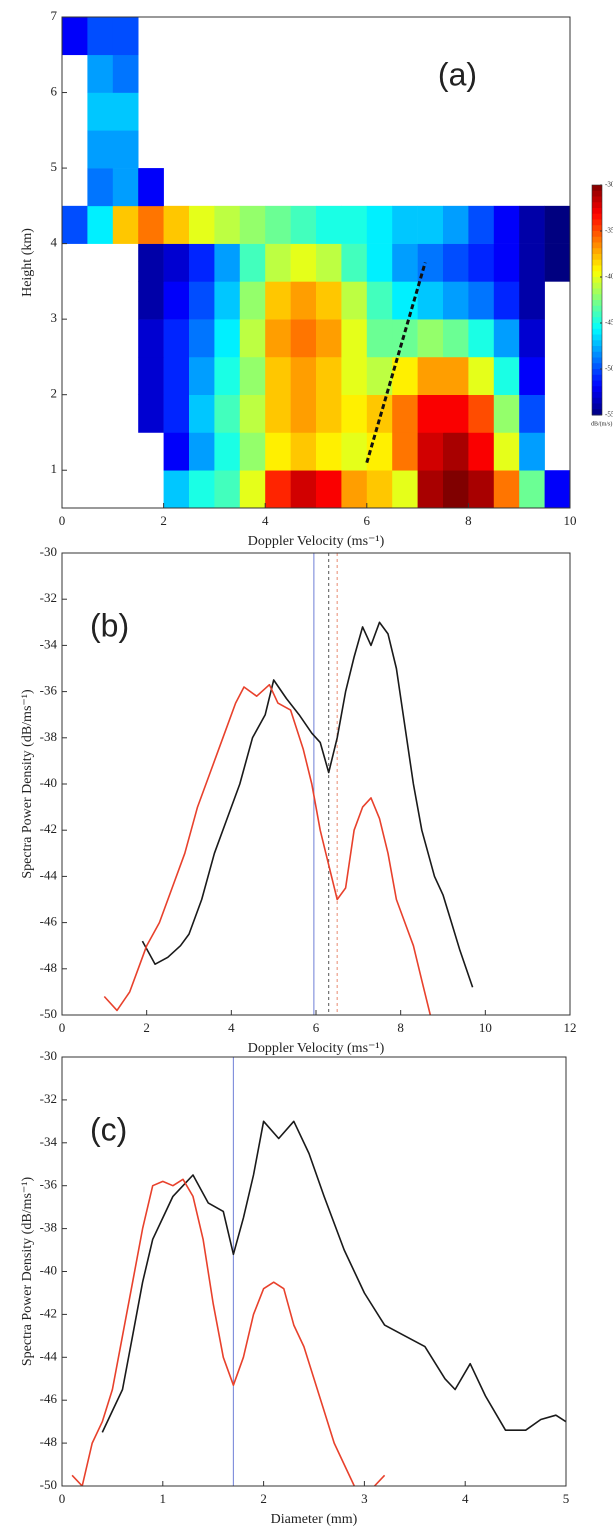 The width and height of the screenshot is (613, 1528). Describe the element at coordinates (54, 242) in the screenshot. I see `y-tick-label: 4` at that location.